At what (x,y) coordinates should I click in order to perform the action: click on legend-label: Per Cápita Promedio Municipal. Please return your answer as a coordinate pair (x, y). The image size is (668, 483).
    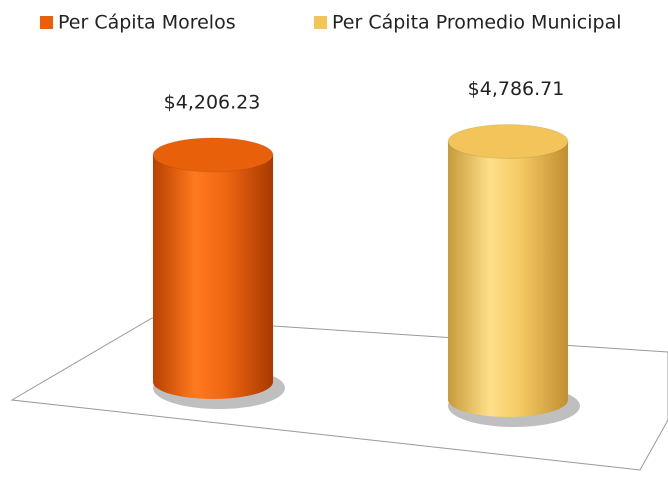
    Looking at the image, I should click on (477, 23).